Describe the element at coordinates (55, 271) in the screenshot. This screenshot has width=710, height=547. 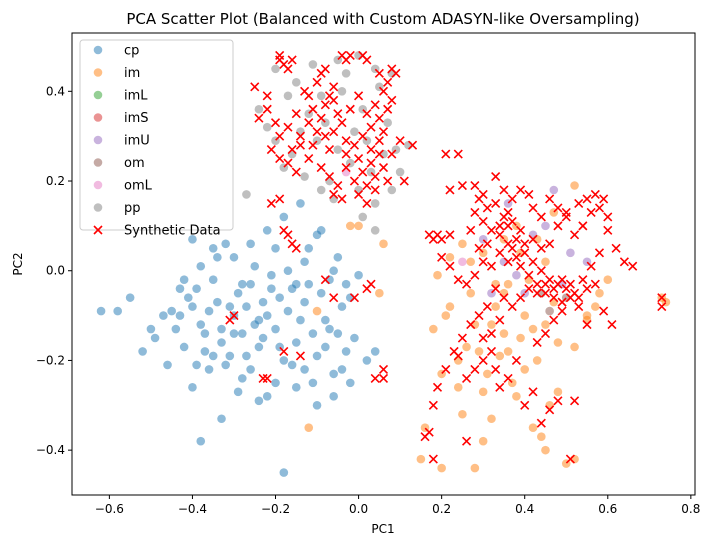
I see `y-tick-label: 0.0` at that location.